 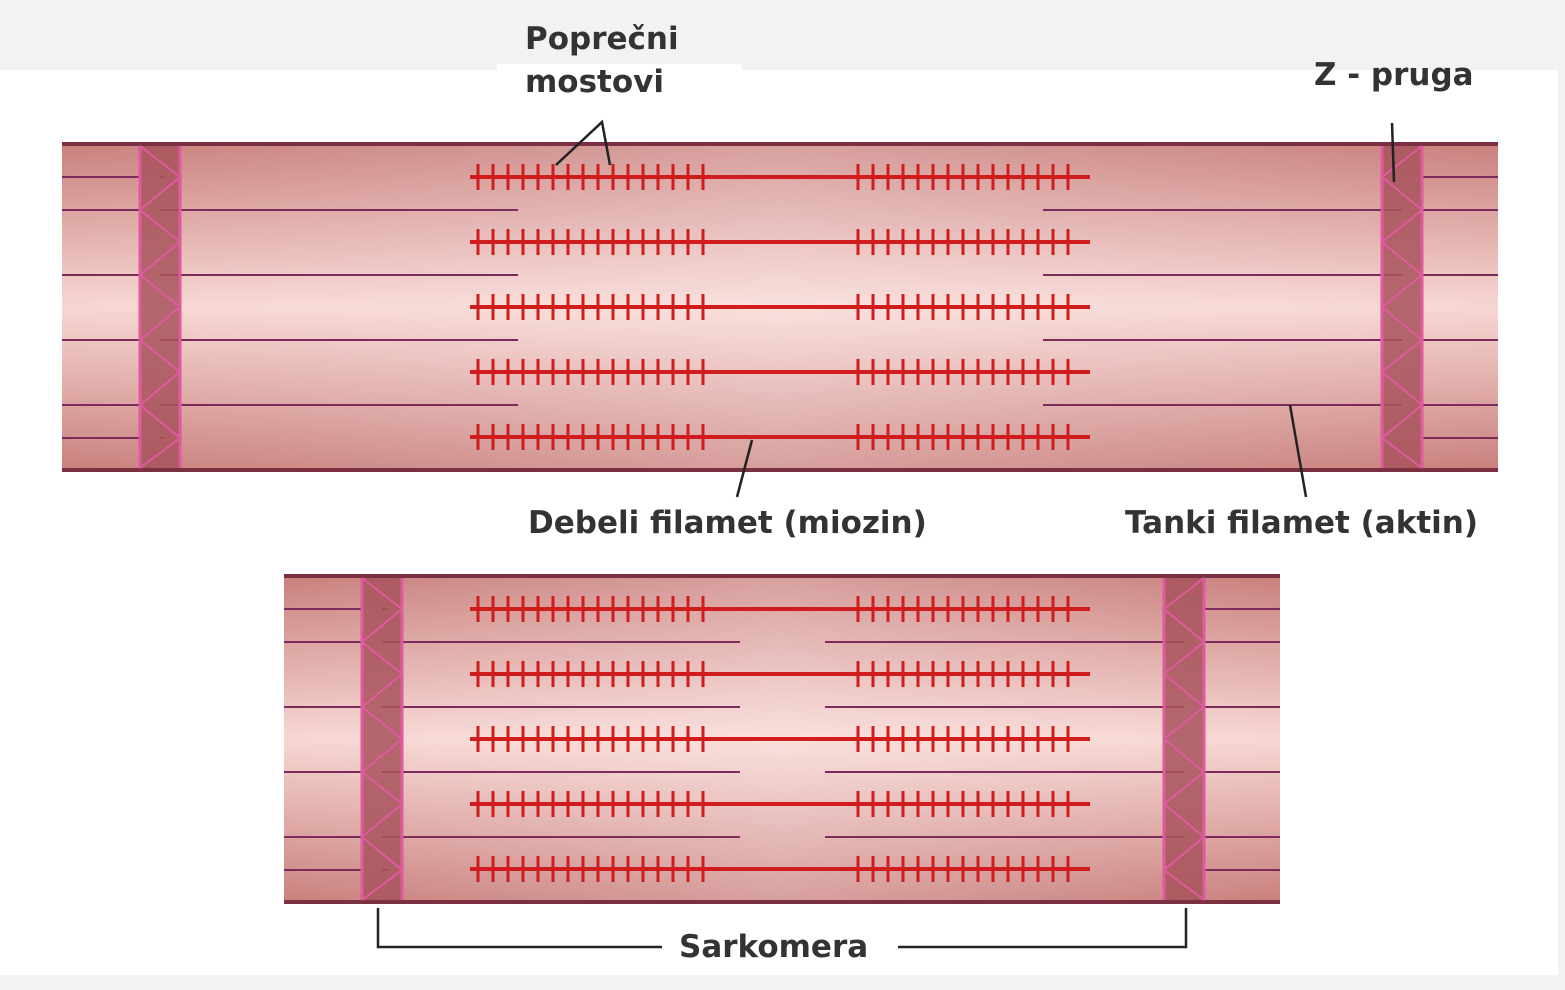 I want to click on z-line-pointer, so click(x=1393, y=152).